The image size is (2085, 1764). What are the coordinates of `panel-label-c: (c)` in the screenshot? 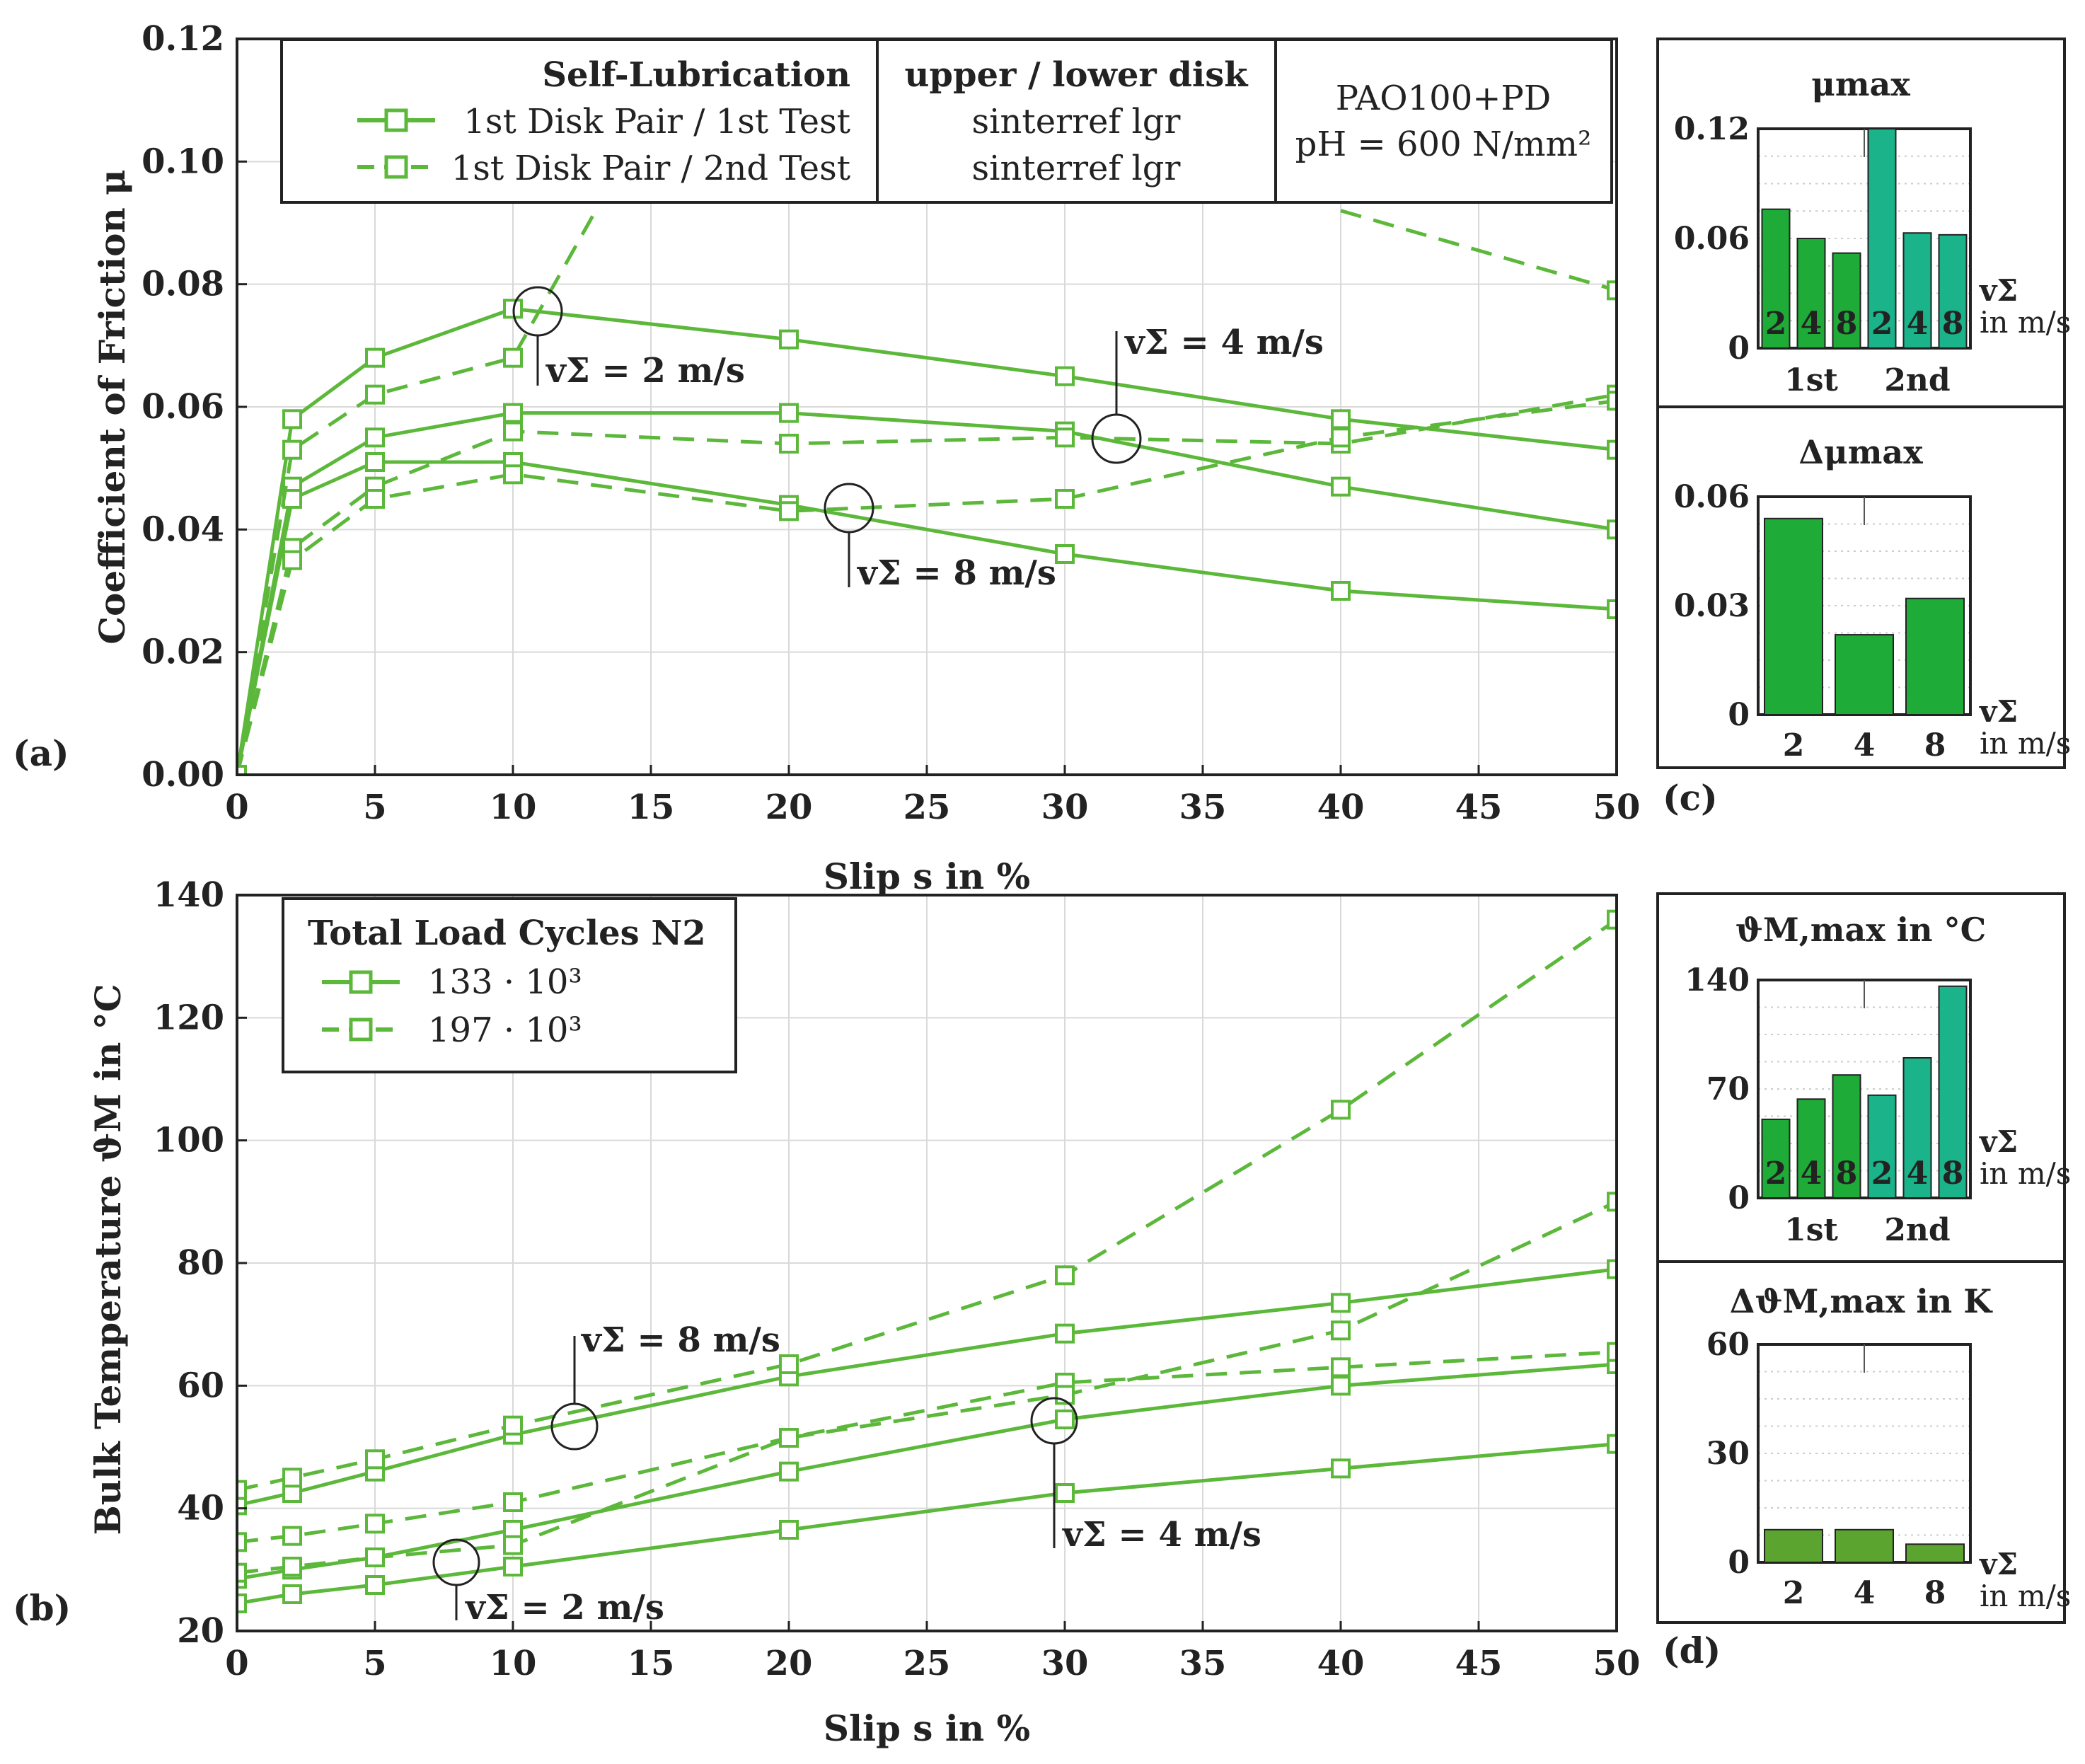 It's located at (1690, 798).